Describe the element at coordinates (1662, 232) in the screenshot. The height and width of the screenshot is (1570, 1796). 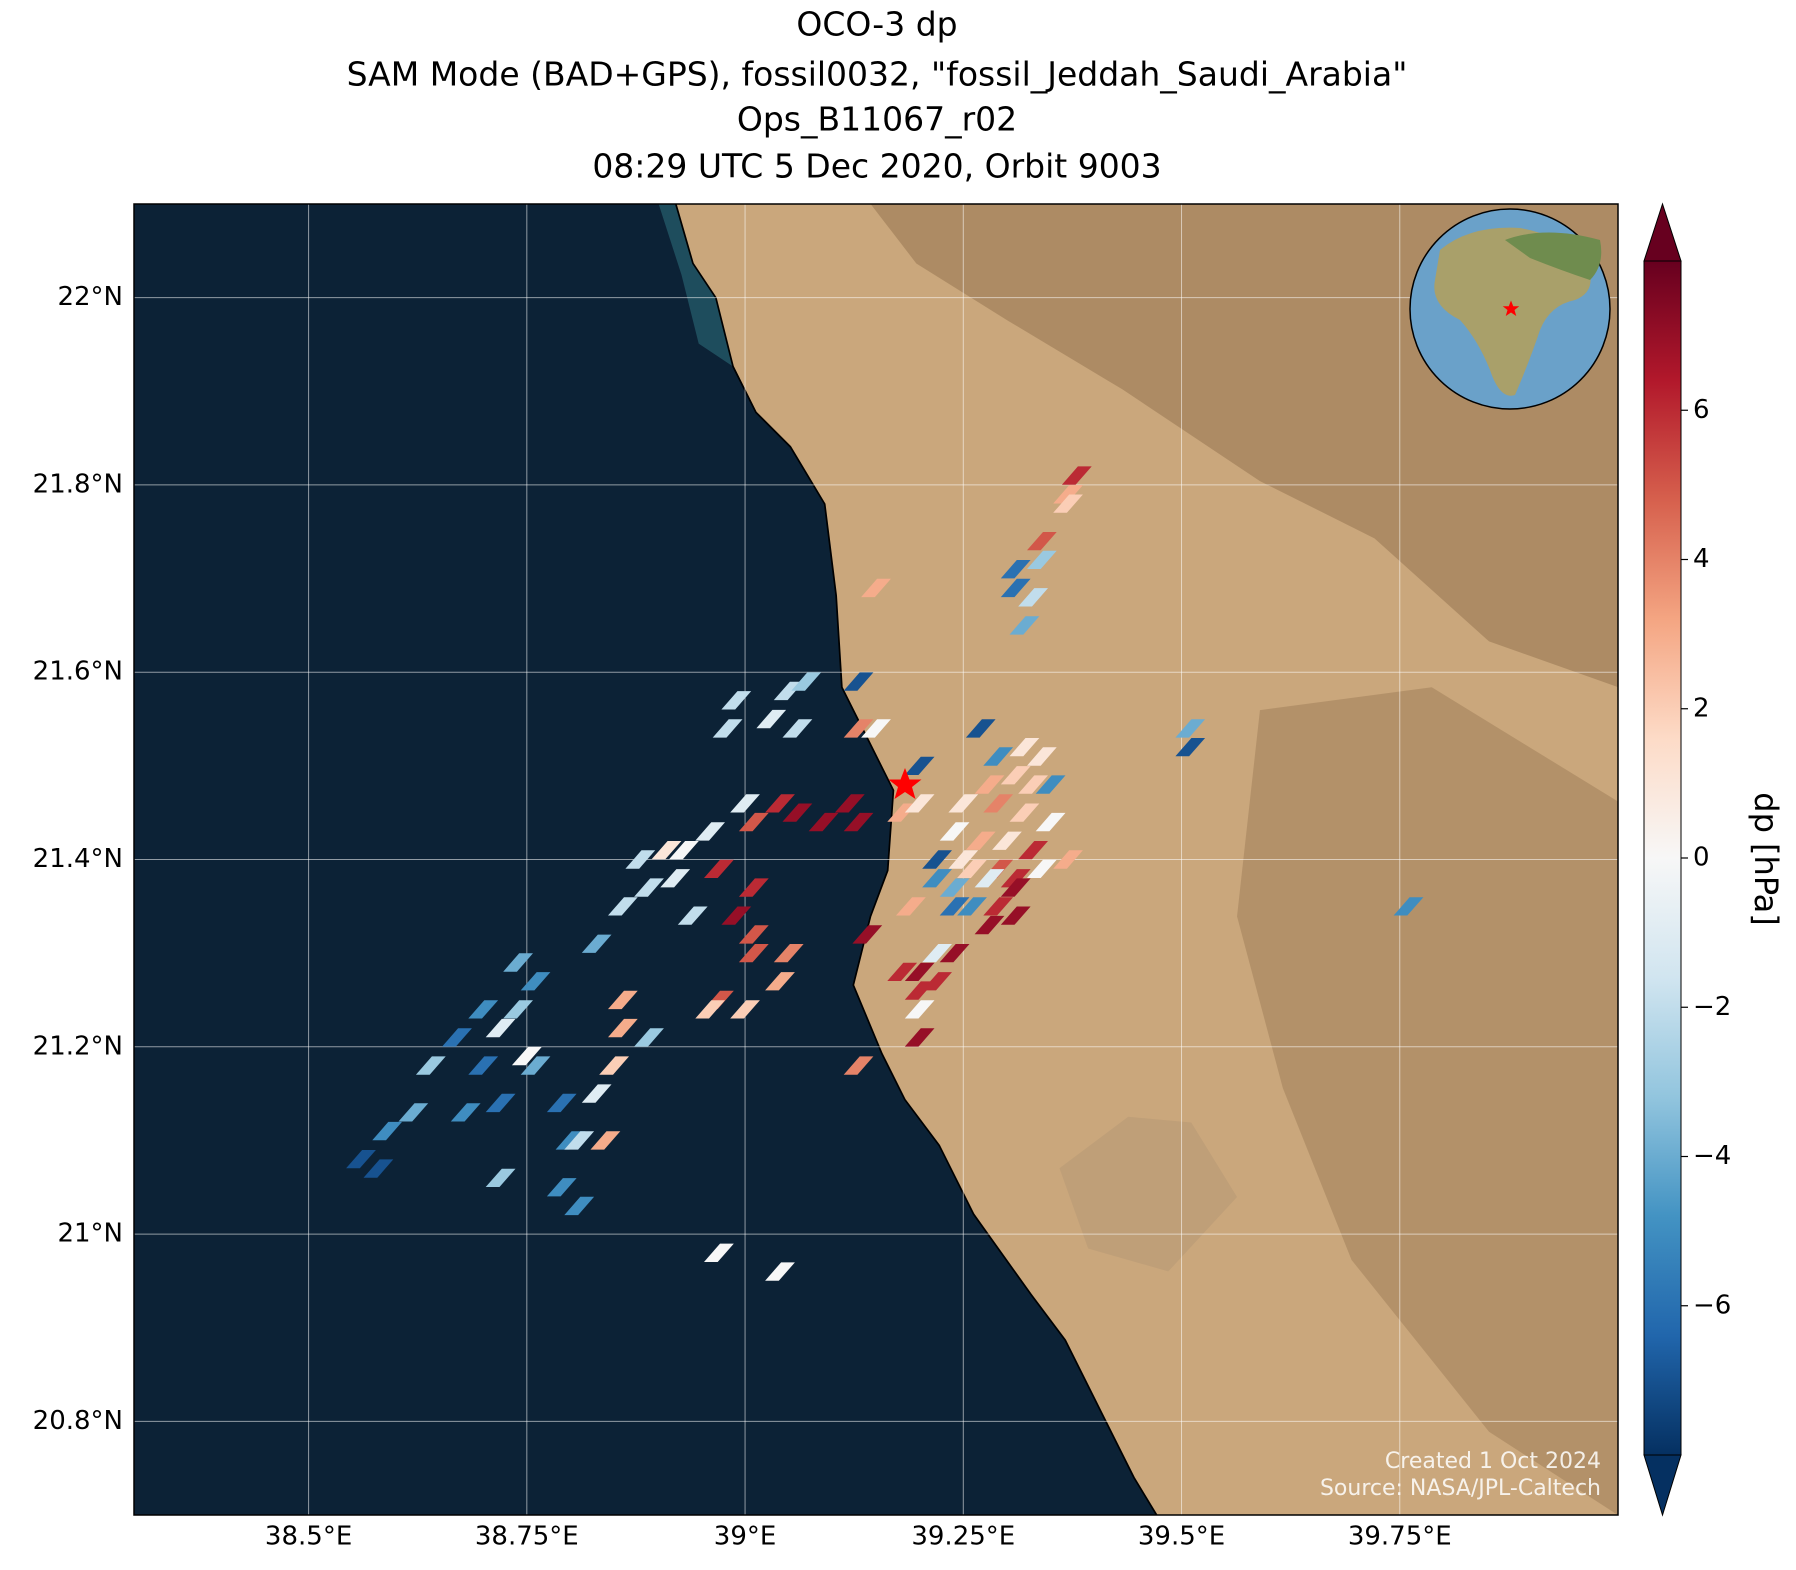
I see `colorbar-extend-max` at that location.